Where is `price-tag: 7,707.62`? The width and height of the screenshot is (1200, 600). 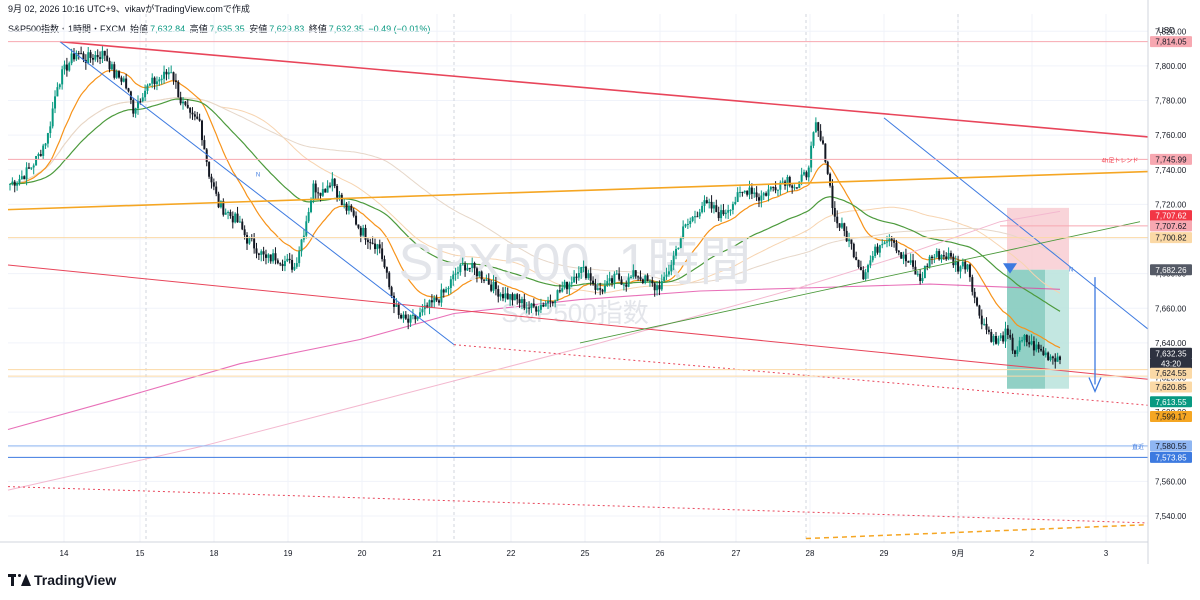 price-tag: 7,707.62 is located at coordinates (1171, 216).